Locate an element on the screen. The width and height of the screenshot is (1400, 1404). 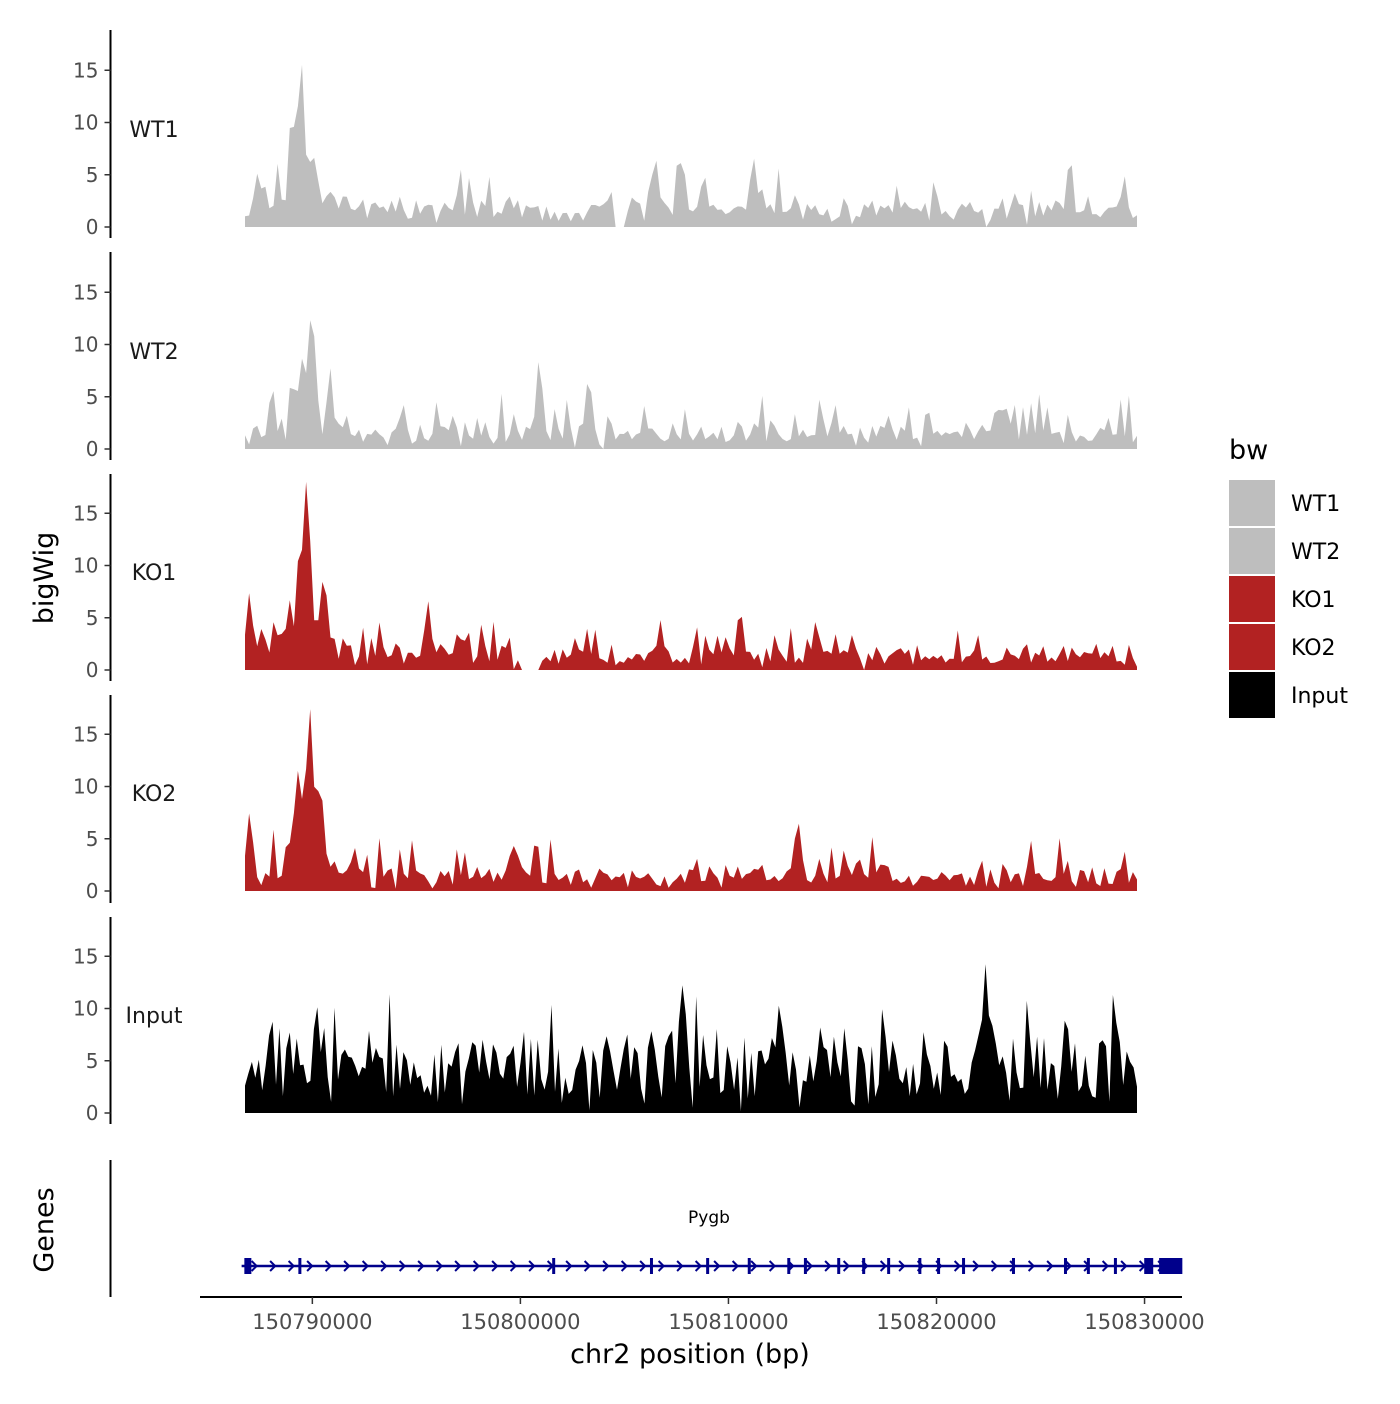
x-tick-label-150800000: 150800000 is located at coordinates (520, 1322).